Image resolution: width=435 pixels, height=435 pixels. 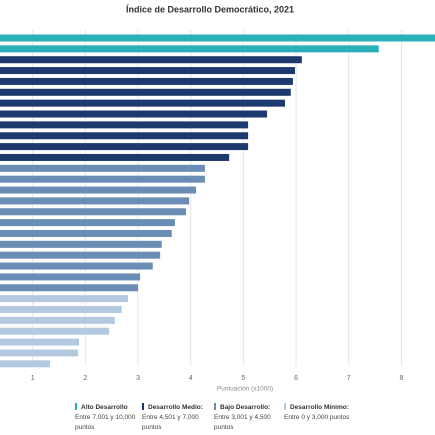 What do you see at coordinates (317, 417) in the screenshot?
I see `legend-description: Entre 0 y 3,000 puntos` at bounding box center [317, 417].